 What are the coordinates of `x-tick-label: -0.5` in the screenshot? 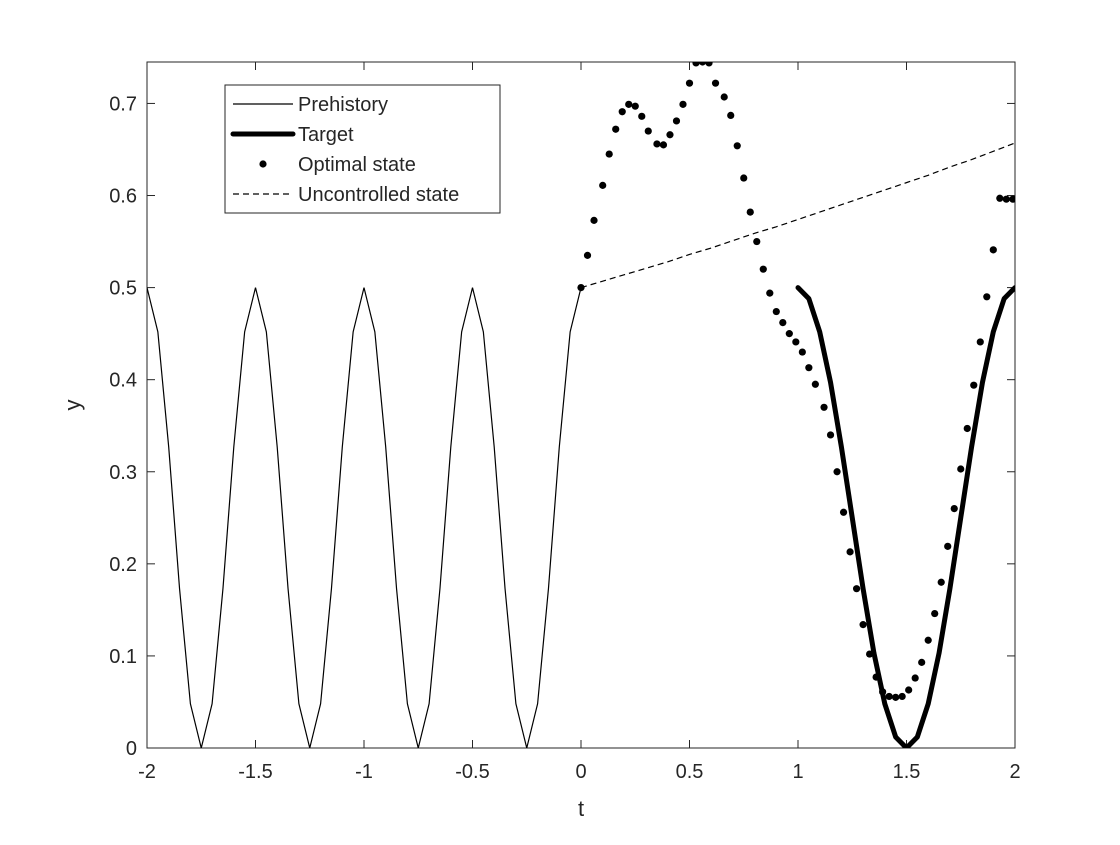 It's located at (472, 772).